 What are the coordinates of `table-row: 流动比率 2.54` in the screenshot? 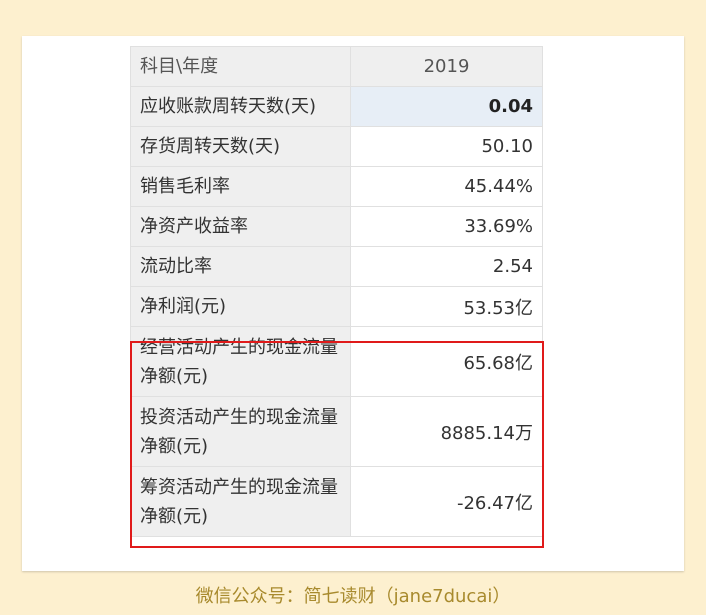 It's located at (336, 266).